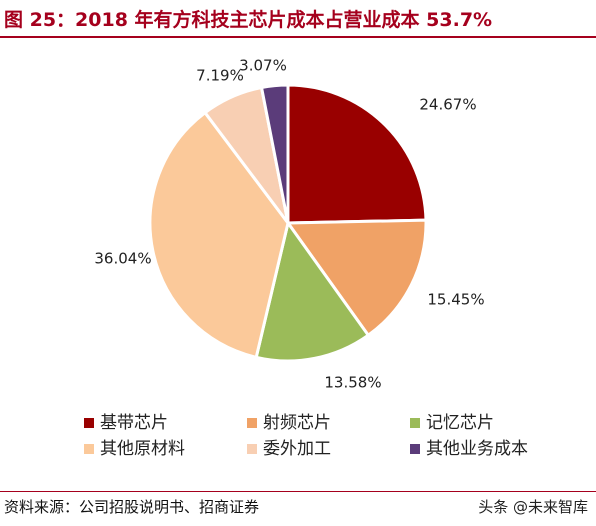  Describe the element at coordinates (248, 20) in the screenshot. I see `chart-title: 图 25：2018 年有方科技主芯片成本占营业成本 53.7%` at that location.